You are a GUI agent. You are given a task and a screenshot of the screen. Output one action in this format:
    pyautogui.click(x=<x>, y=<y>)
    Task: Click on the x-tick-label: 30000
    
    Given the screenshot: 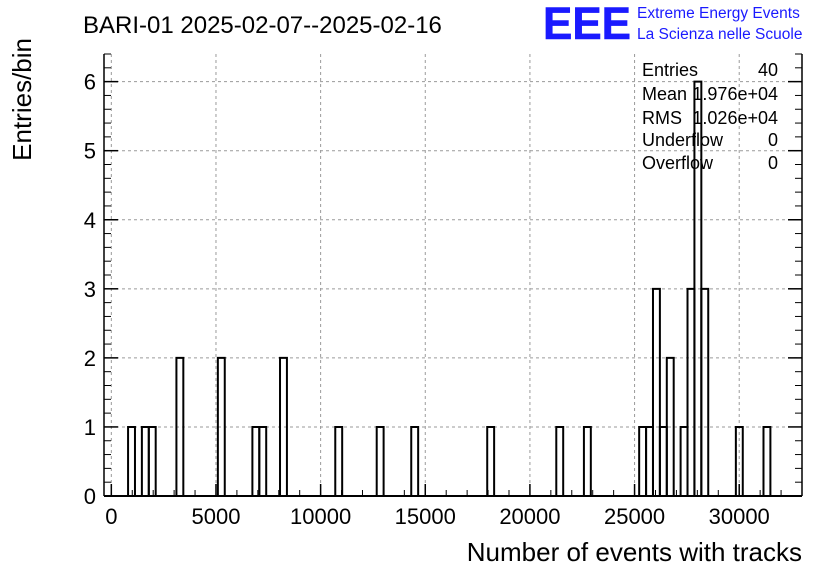 What is the action you would take?
    pyautogui.click(x=739, y=516)
    